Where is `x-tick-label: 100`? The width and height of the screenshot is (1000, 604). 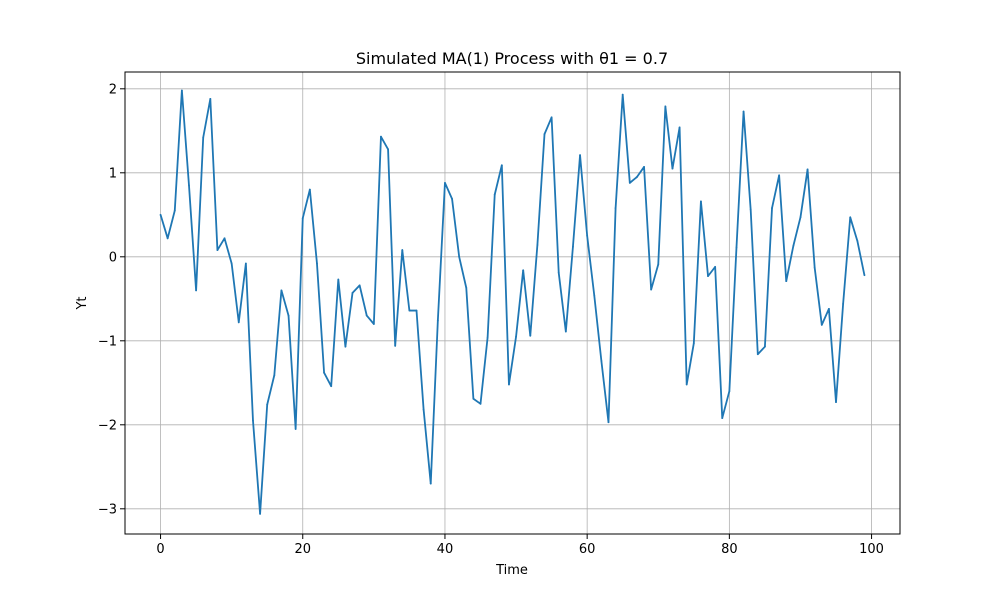
x-tick-label: 100 is located at coordinates (871, 549).